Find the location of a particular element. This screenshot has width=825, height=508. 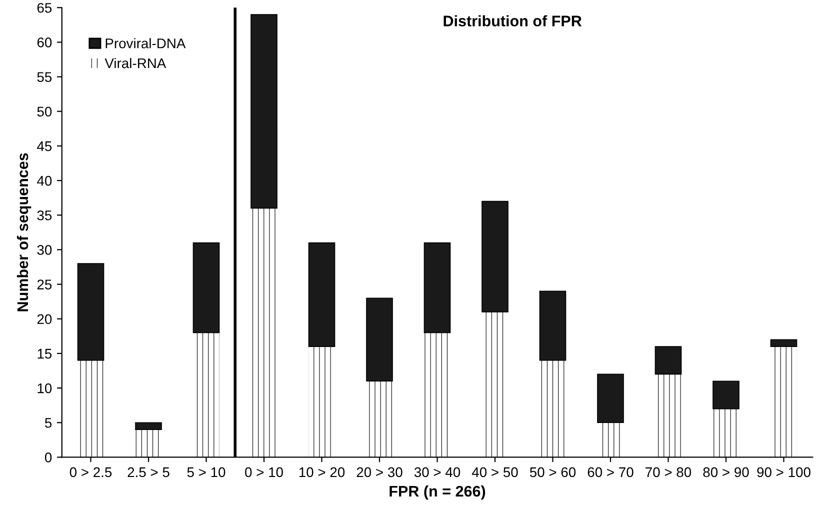

x-axis-title: FPR (n = 266) is located at coordinates (438, 492).